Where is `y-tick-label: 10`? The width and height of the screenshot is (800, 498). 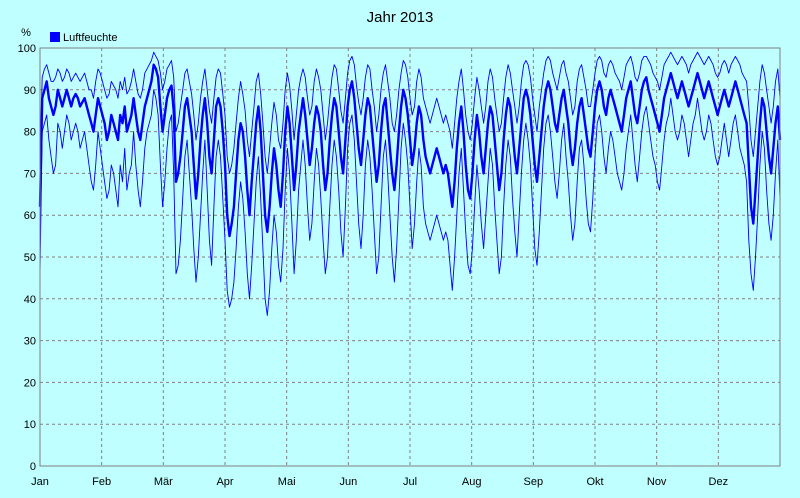 y-tick-label: 10 is located at coordinates (30, 425).